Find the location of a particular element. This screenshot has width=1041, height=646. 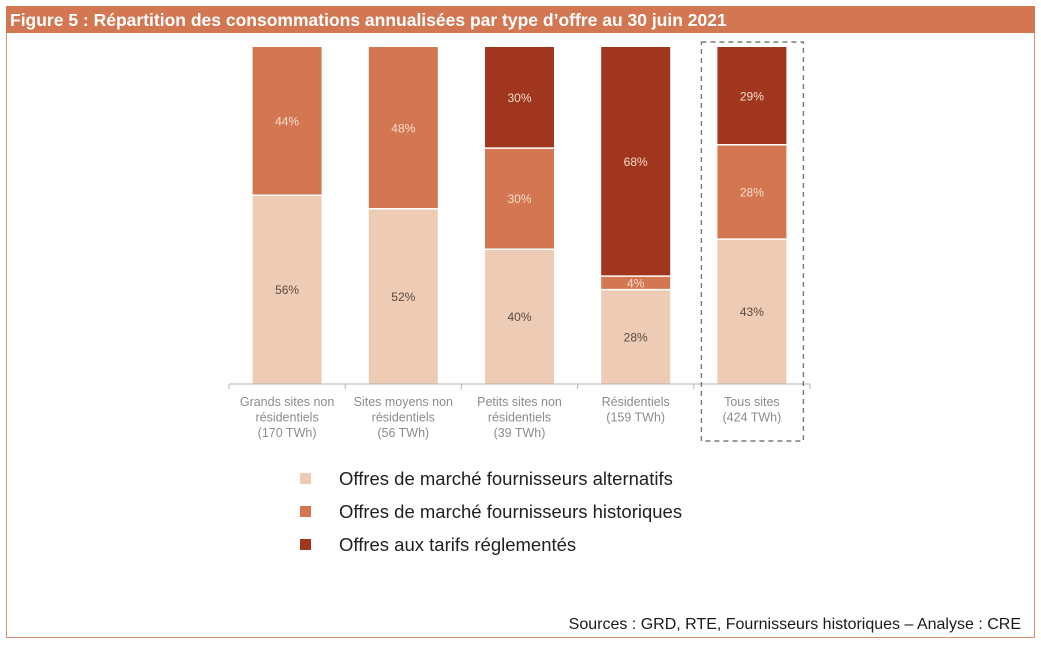

legend-swatch-historiques is located at coordinates (305, 511).